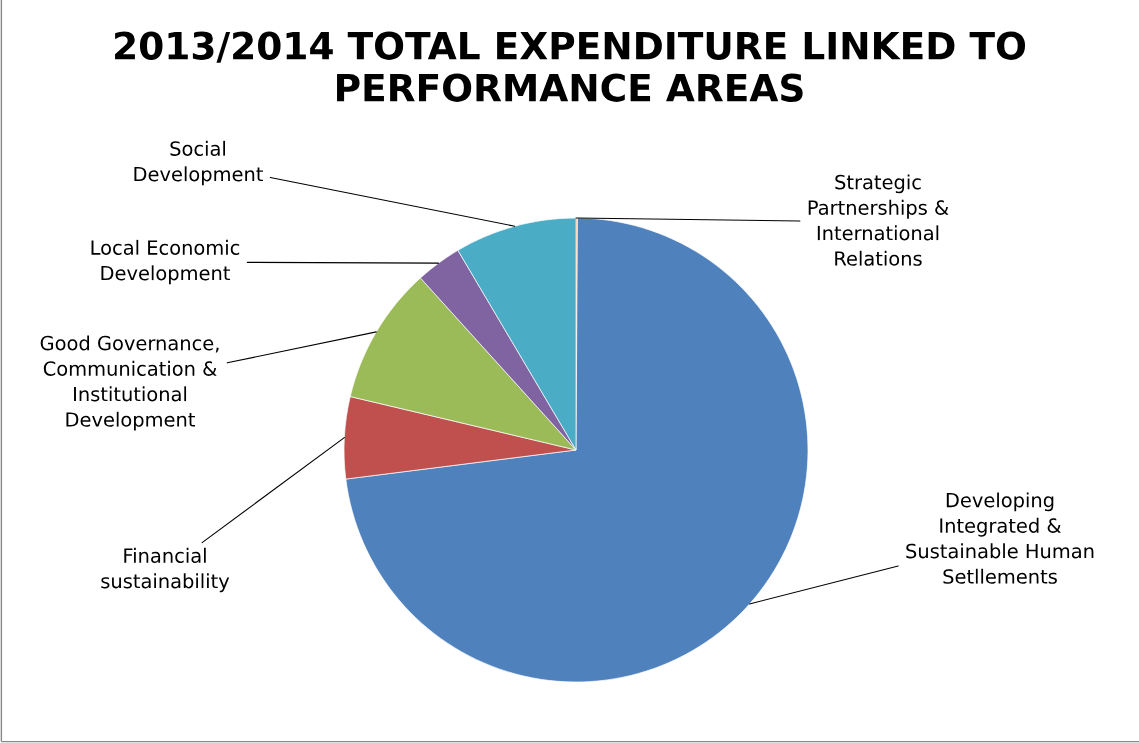 The image size is (1139, 743). I want to click on slice-label: Strategic Partnerships & International Relations, so click(878, 220).